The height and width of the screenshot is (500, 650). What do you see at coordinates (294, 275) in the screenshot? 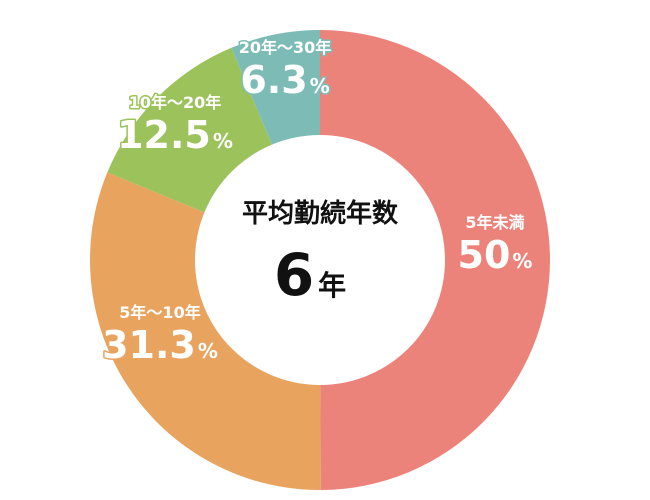
I see `center-value: 6` at bounding box center [294, 275].